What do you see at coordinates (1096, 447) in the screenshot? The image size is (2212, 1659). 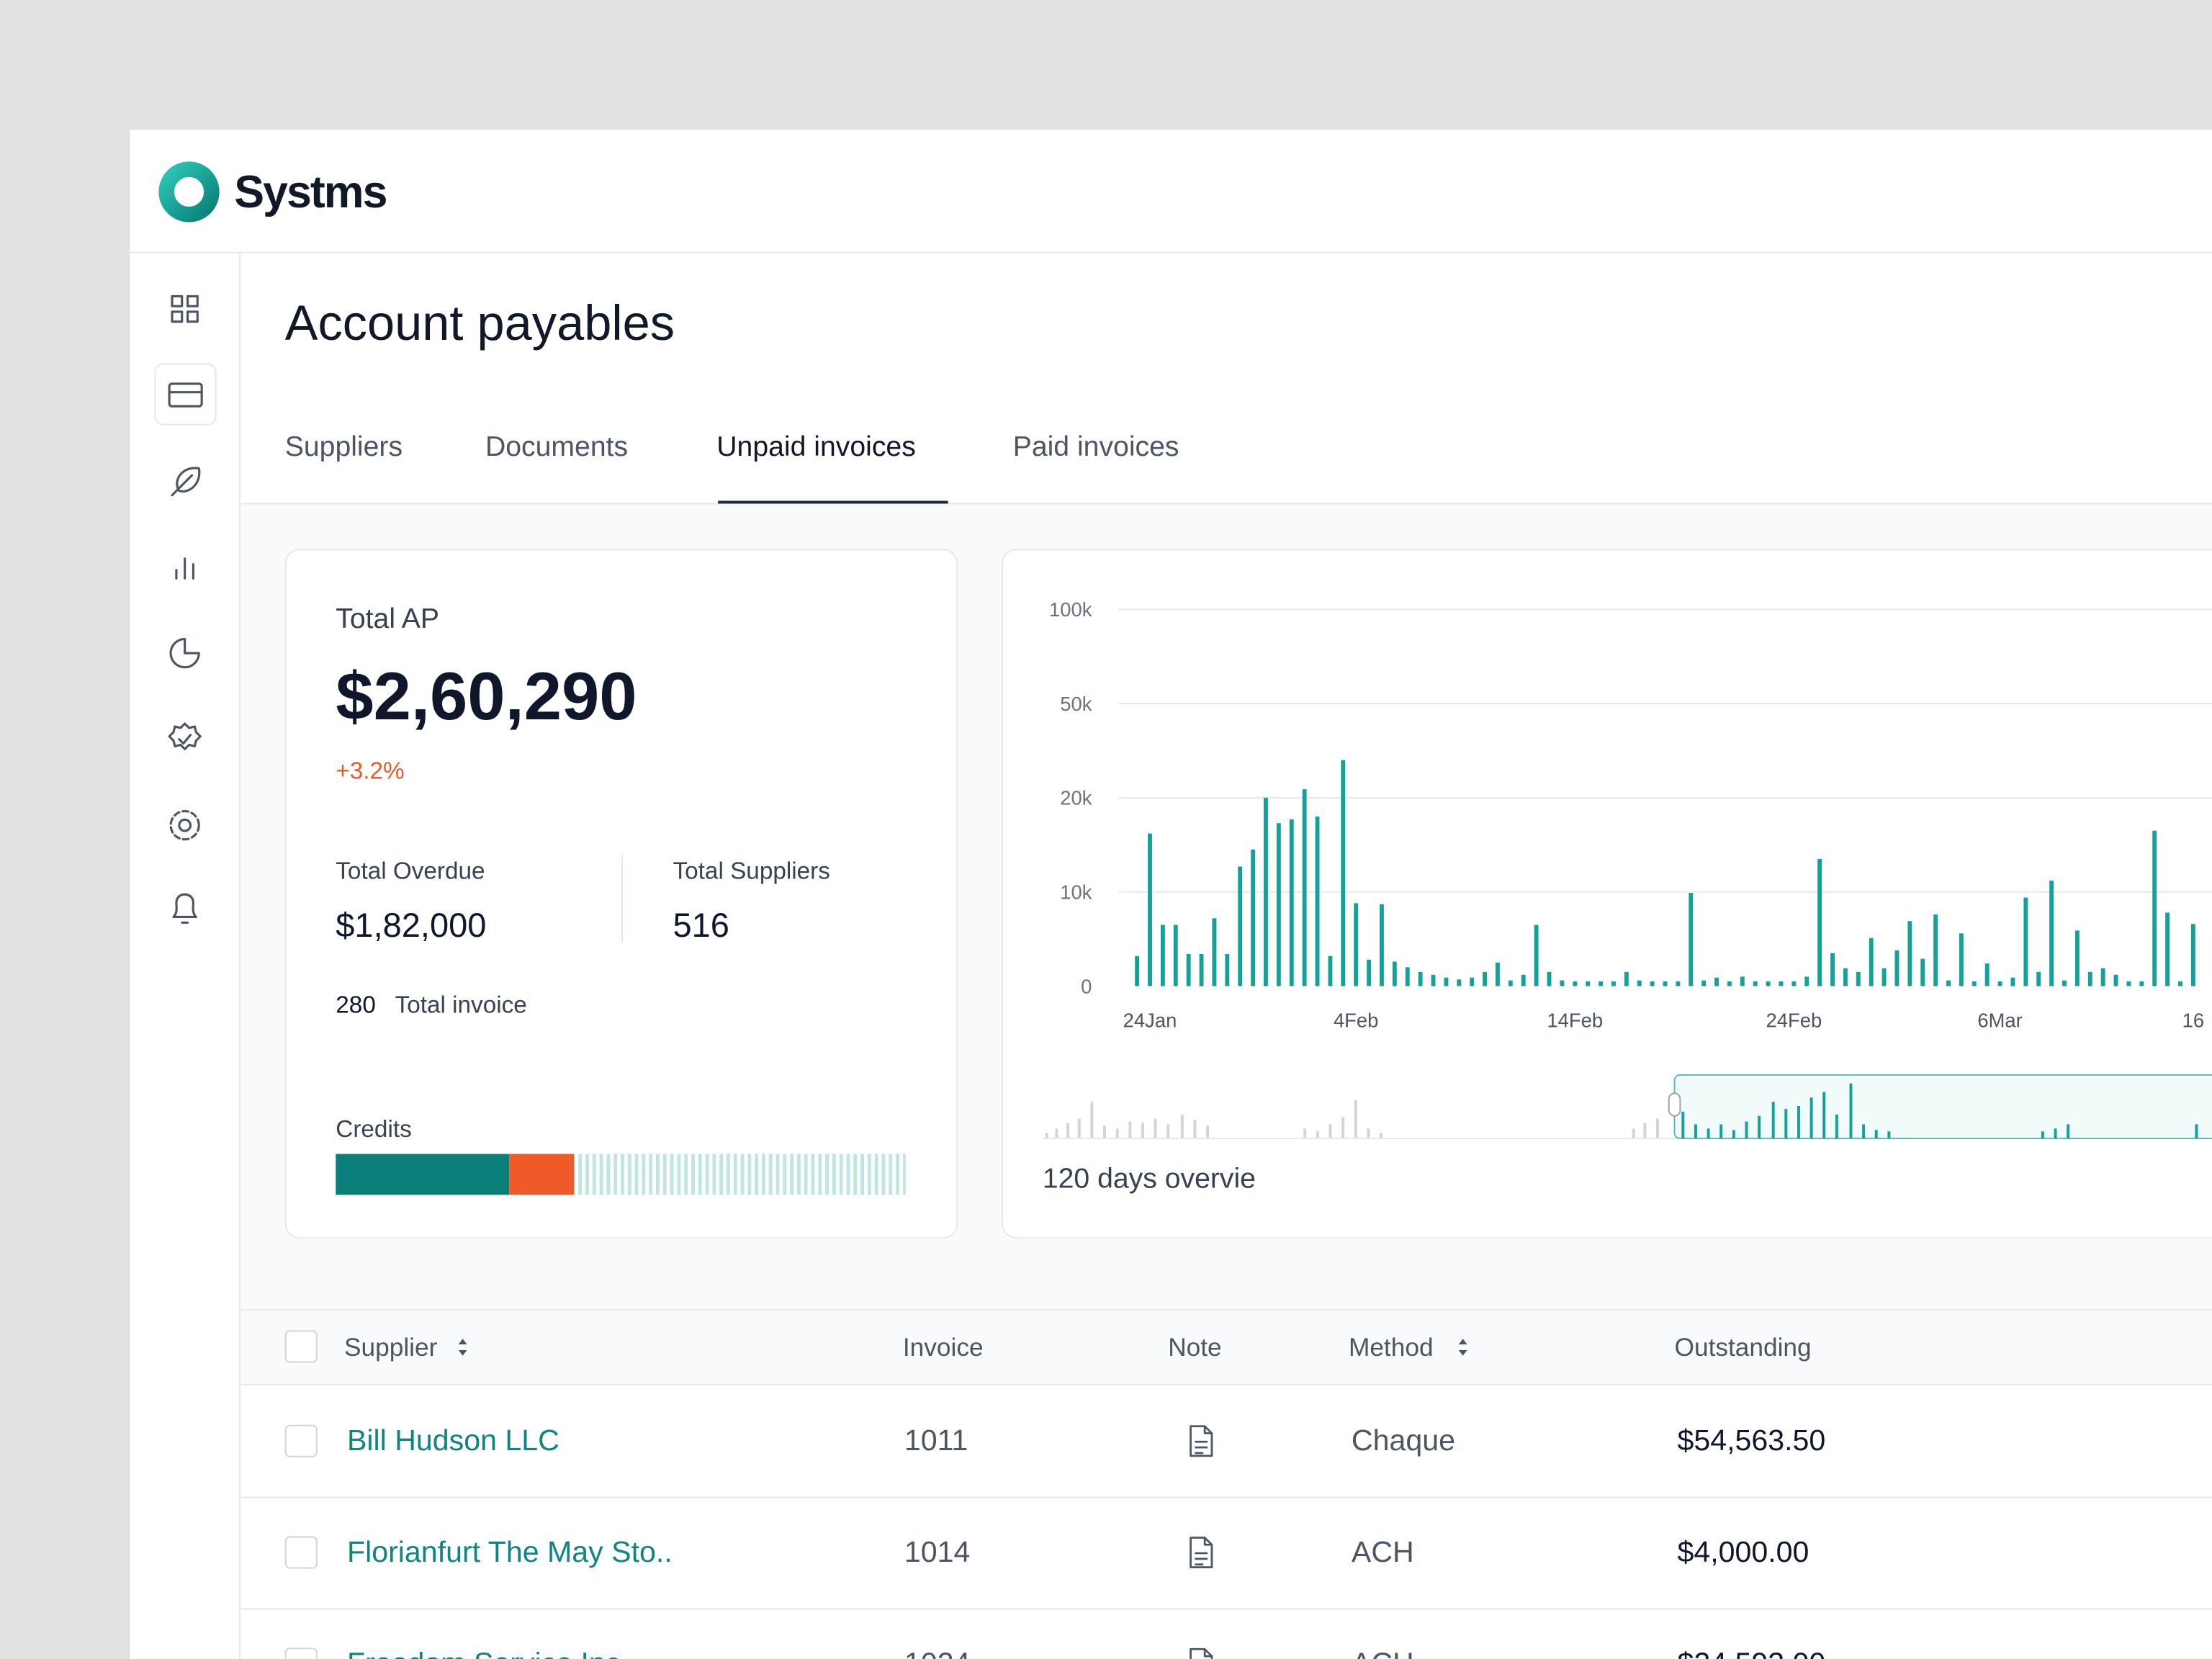 I see `tab: Paid invoices` at bounding box center [1096, 447].